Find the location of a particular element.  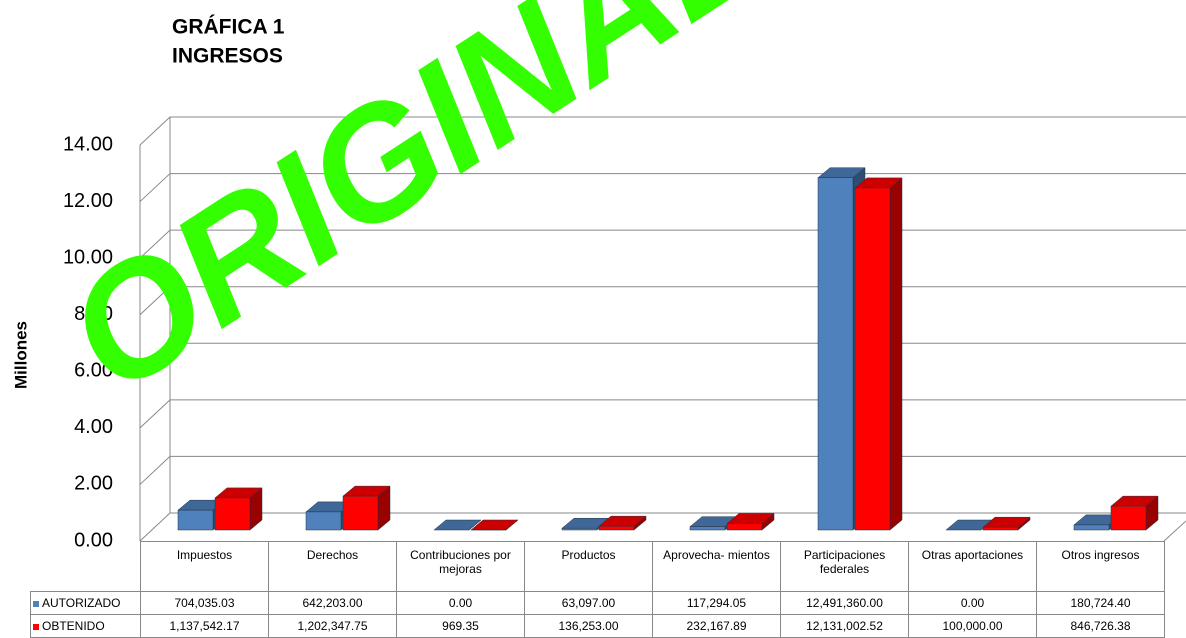

data-label: 1,202,347.75 is located at coordinates (333, 626).